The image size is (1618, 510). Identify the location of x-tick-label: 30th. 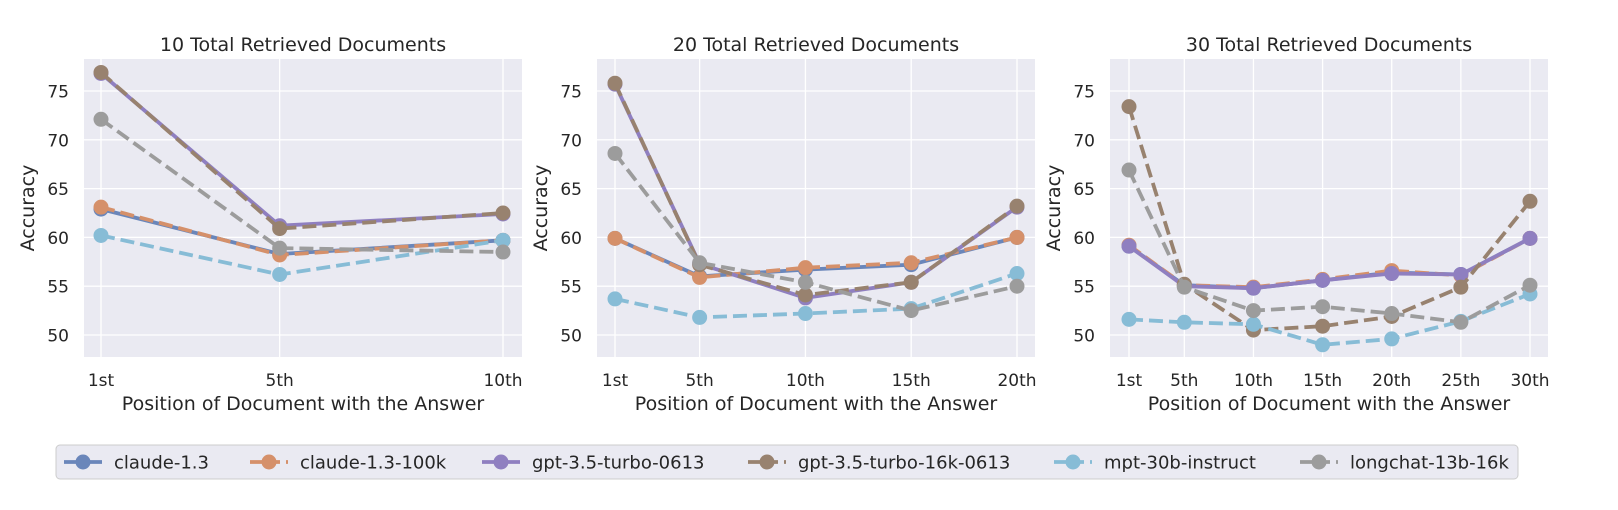
(1529, 381).